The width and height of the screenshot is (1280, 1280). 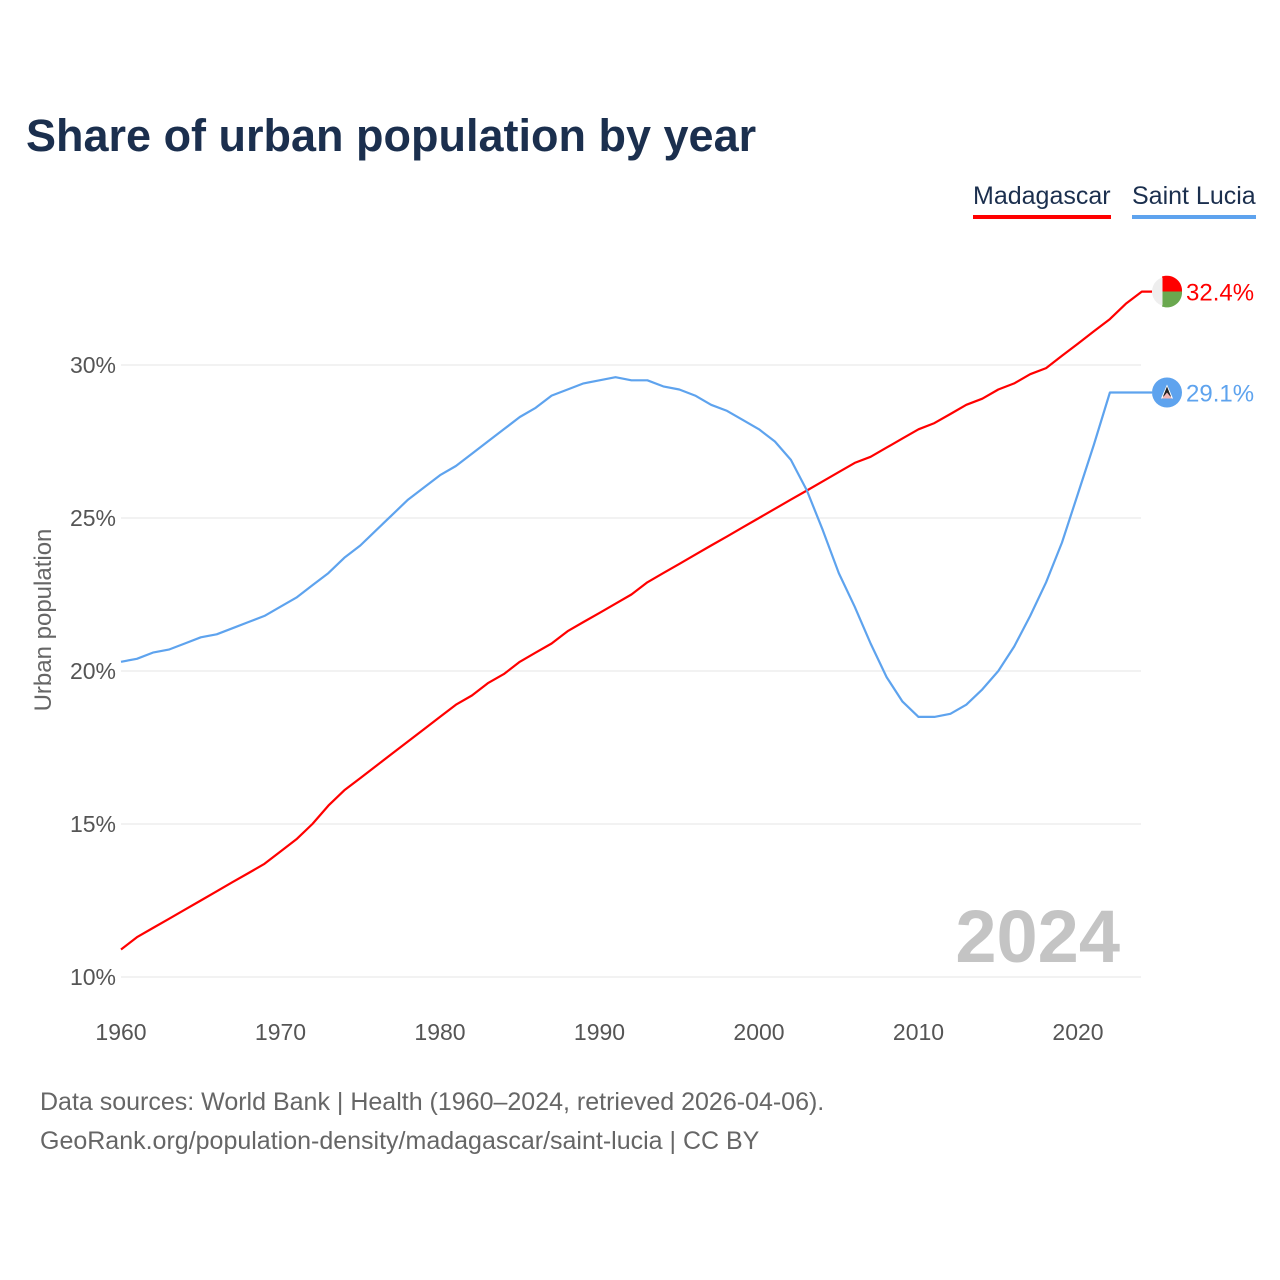 I want to click on x-tick-label: 1990, so click(x=599, y=1032).